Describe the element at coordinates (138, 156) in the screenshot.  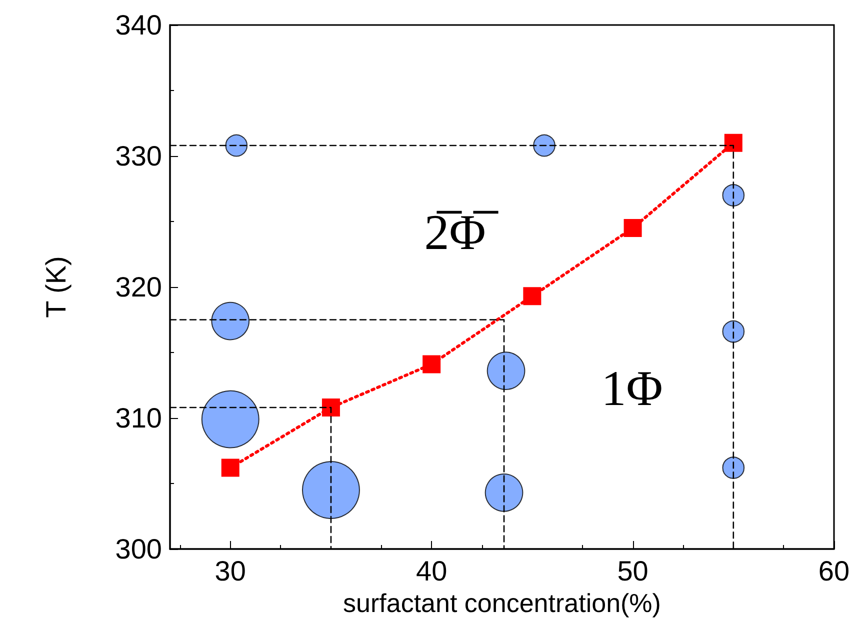
I see `y-tick-label: 330` at that location.